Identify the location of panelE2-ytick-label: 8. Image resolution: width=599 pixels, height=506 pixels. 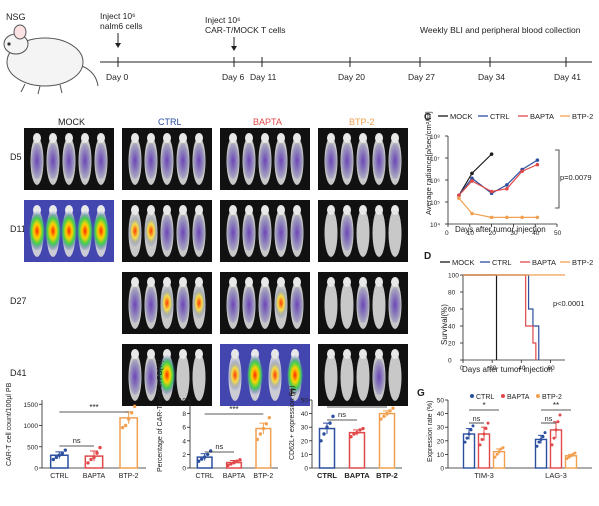
(184, 414).